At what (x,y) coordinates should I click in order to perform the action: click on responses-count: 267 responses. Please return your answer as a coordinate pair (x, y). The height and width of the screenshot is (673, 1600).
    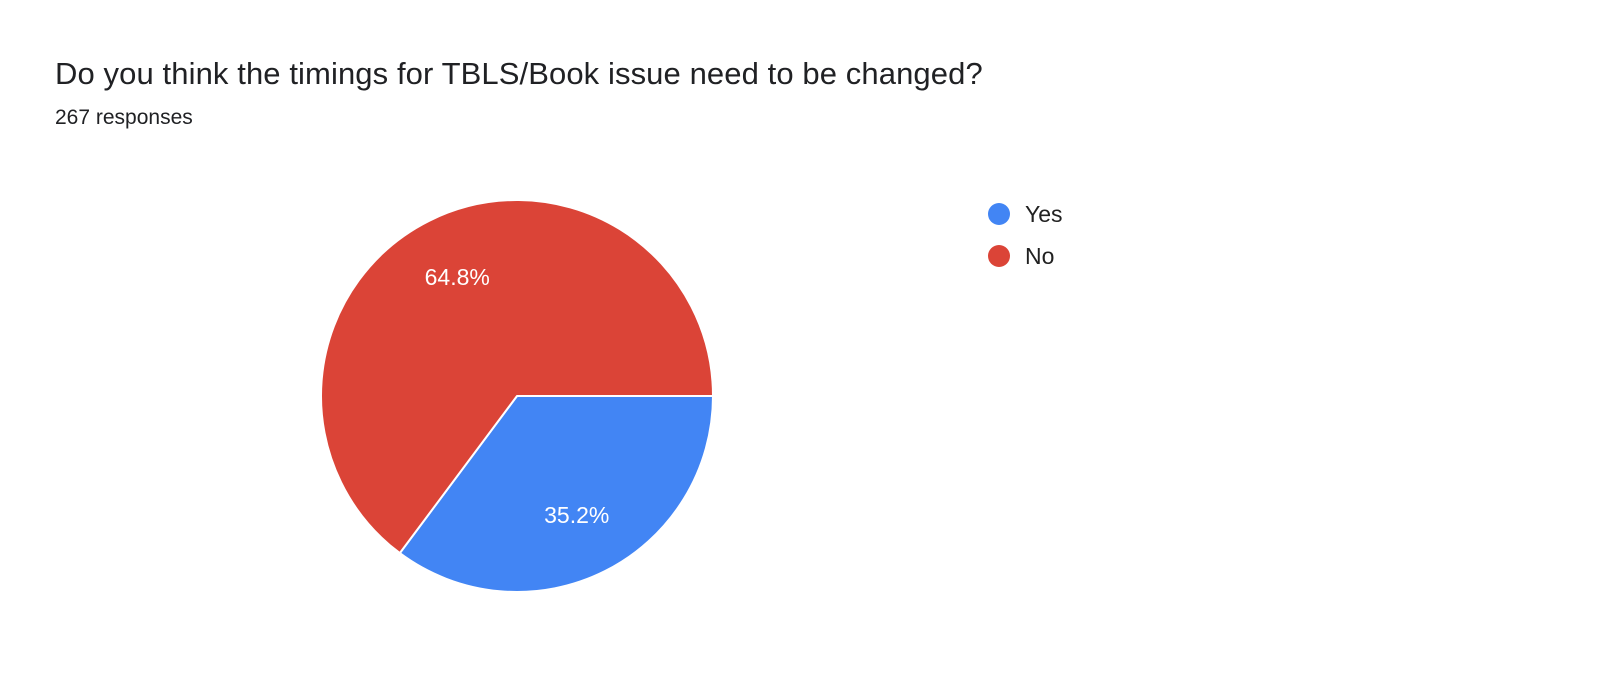
    Looking at the image, I should click on (124, 117).